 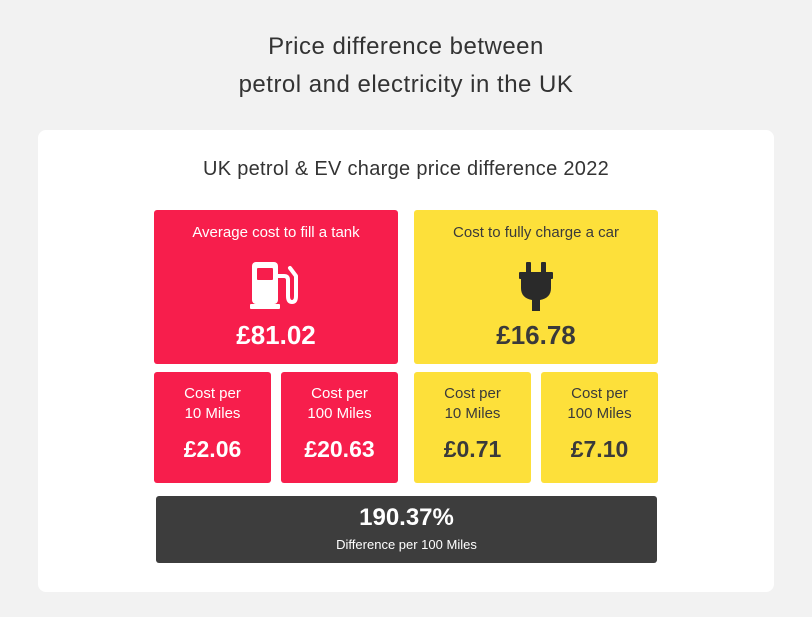 What do you see at coordinates (536, 232) in the screenshot?
I see `ev-charge-cost-label: Cost to fully charge a car` at bounding box center [536, 232].